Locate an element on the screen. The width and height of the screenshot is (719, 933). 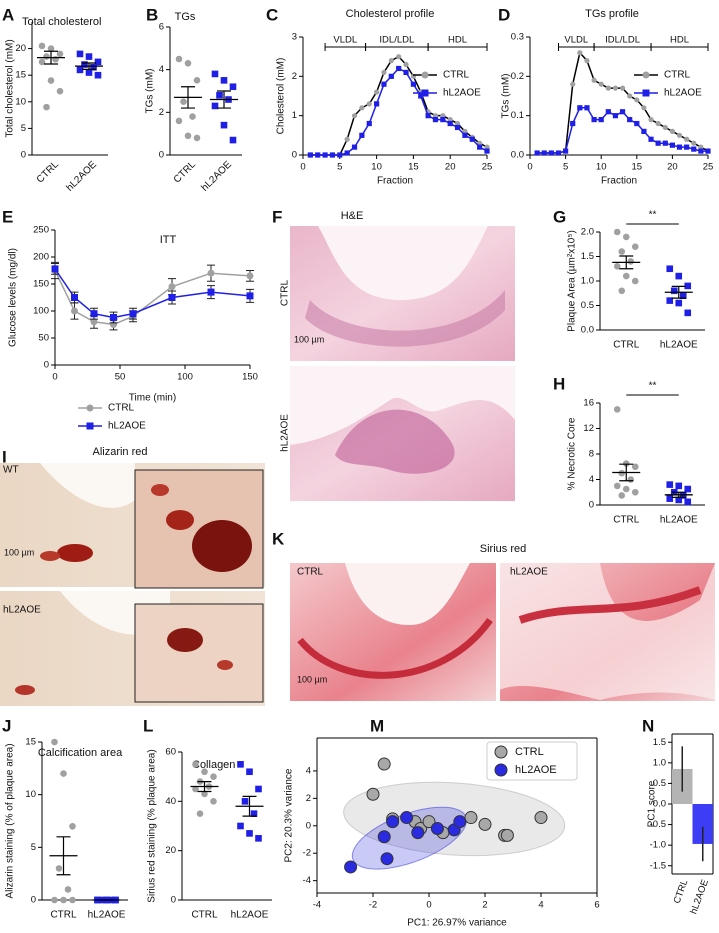
y-tick-label: 250 is located at coordinates (41, 230).